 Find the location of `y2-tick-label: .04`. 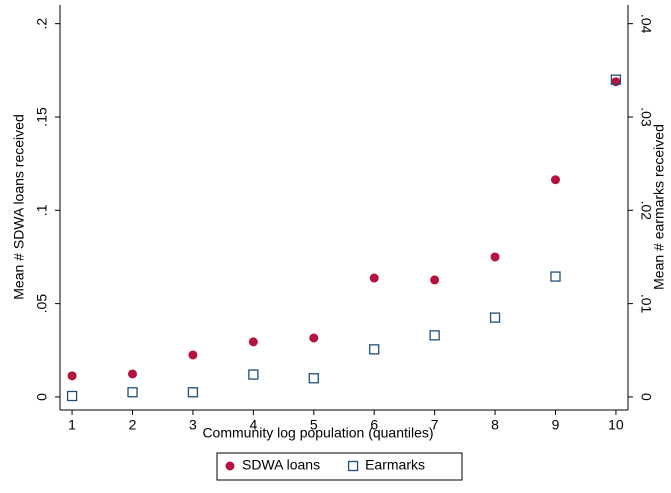

y2-tick-label: .04 is located at coordinates (646, 24).